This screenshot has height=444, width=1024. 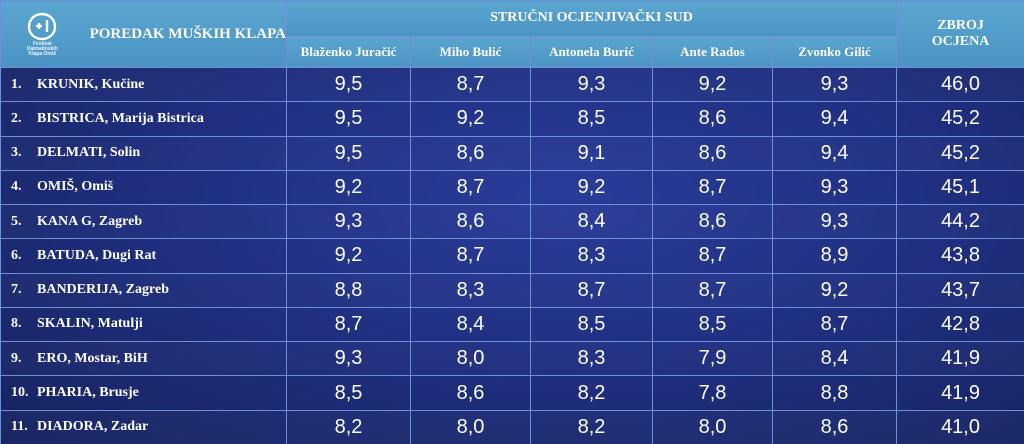 What do you see at coordinates (512, 290) in the screenshot?
I see `table-row: 7. BANDERIJA, Zagreb 8,8 8,3 8,7 8,7 9,2 43,7` at bounding box center [512, 290].